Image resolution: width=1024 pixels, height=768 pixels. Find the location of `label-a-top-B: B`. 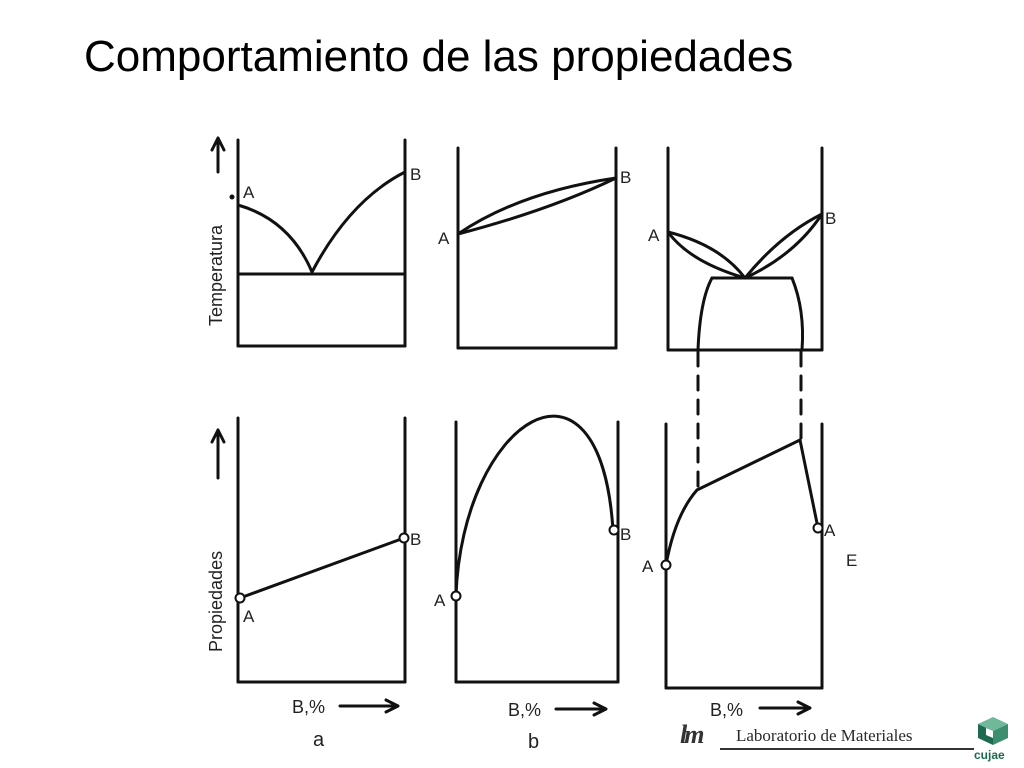

label-a-top-B: B is located at coordinates (415, 174).